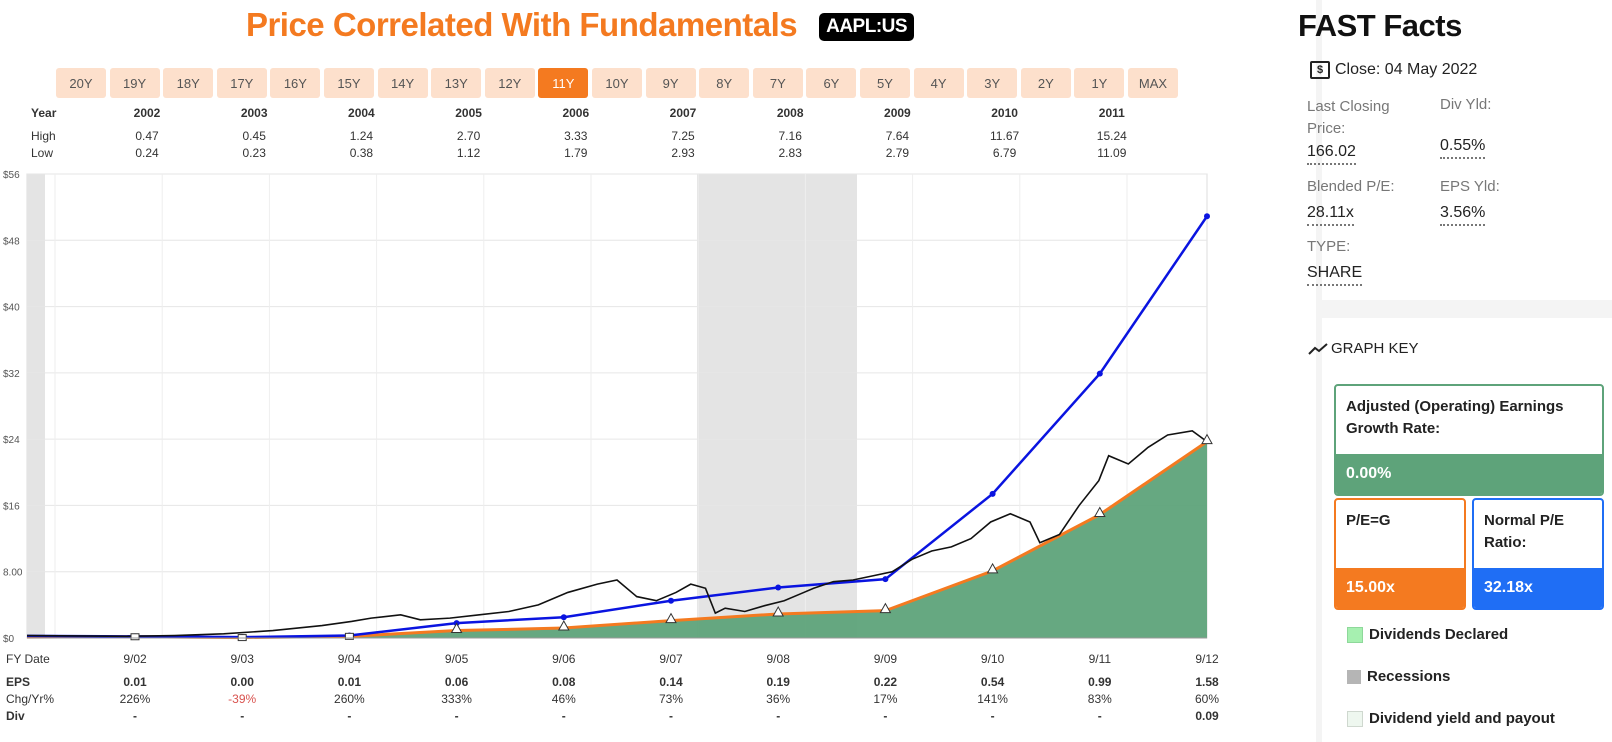 The height and width of the screenshot is (742, 1612). What do you see at coordinates (671, 682) in the screenshot?
I see `eps-cell: 0.14` at bounding box center [671, 682].